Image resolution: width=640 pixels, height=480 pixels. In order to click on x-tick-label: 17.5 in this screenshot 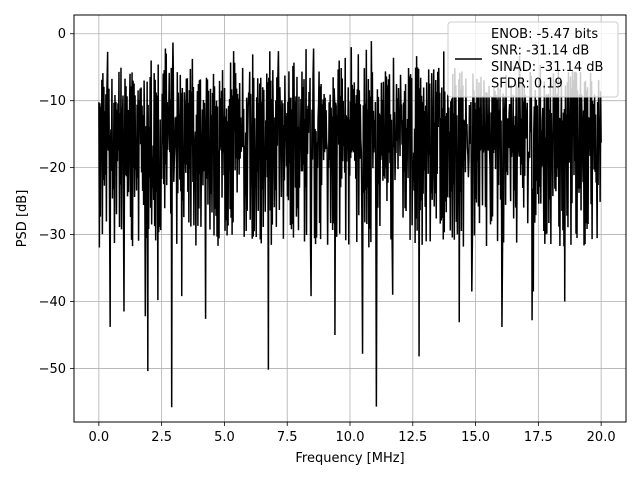, I will do `click(538, 437)`.